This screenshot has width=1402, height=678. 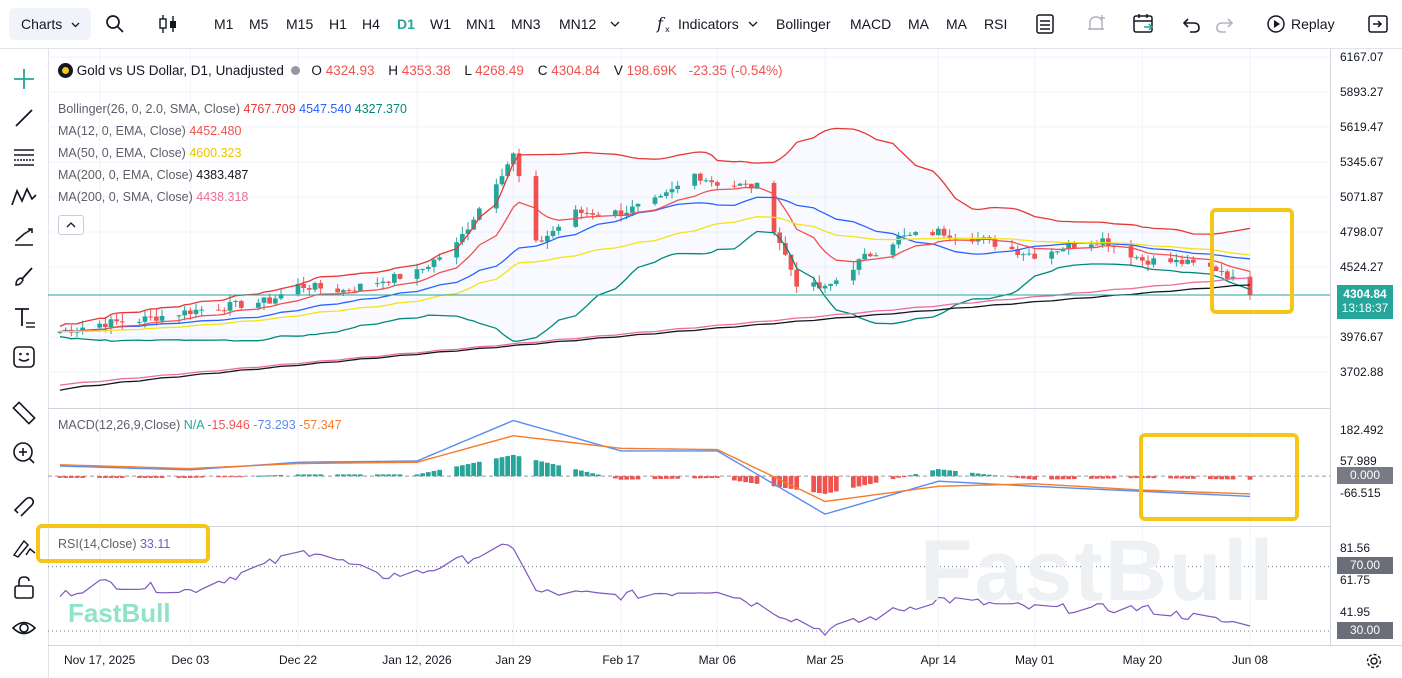 I want to click on search-icon, so click(x=115, y=24).